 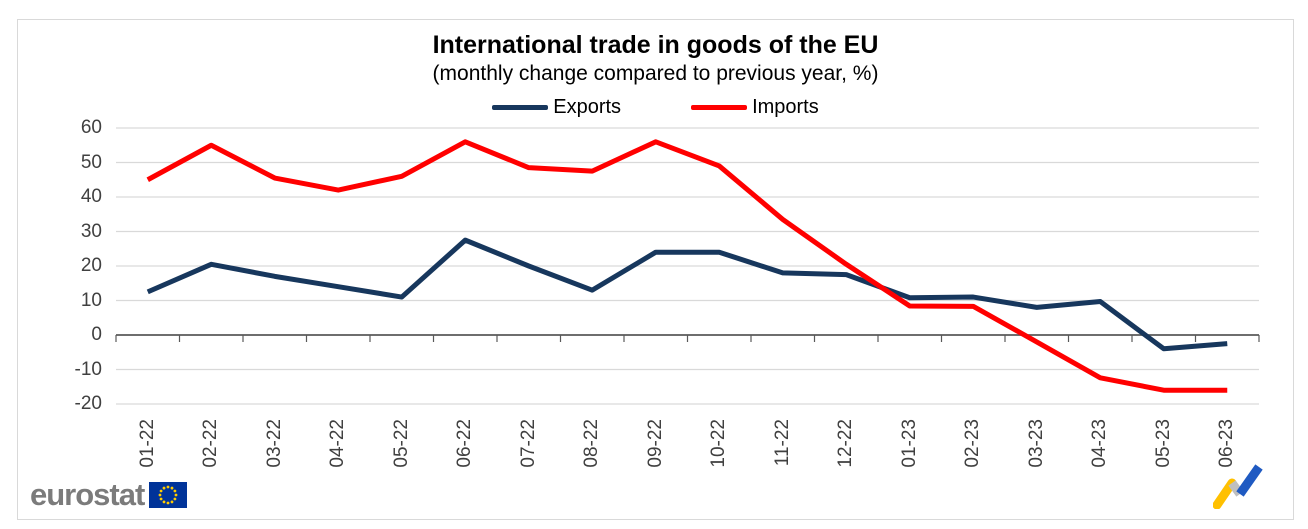 What do you see at coordinates (1100, 443) in the screenshot?
I see `x-axis-label: 04-23` at bounding box center [1100, 443].